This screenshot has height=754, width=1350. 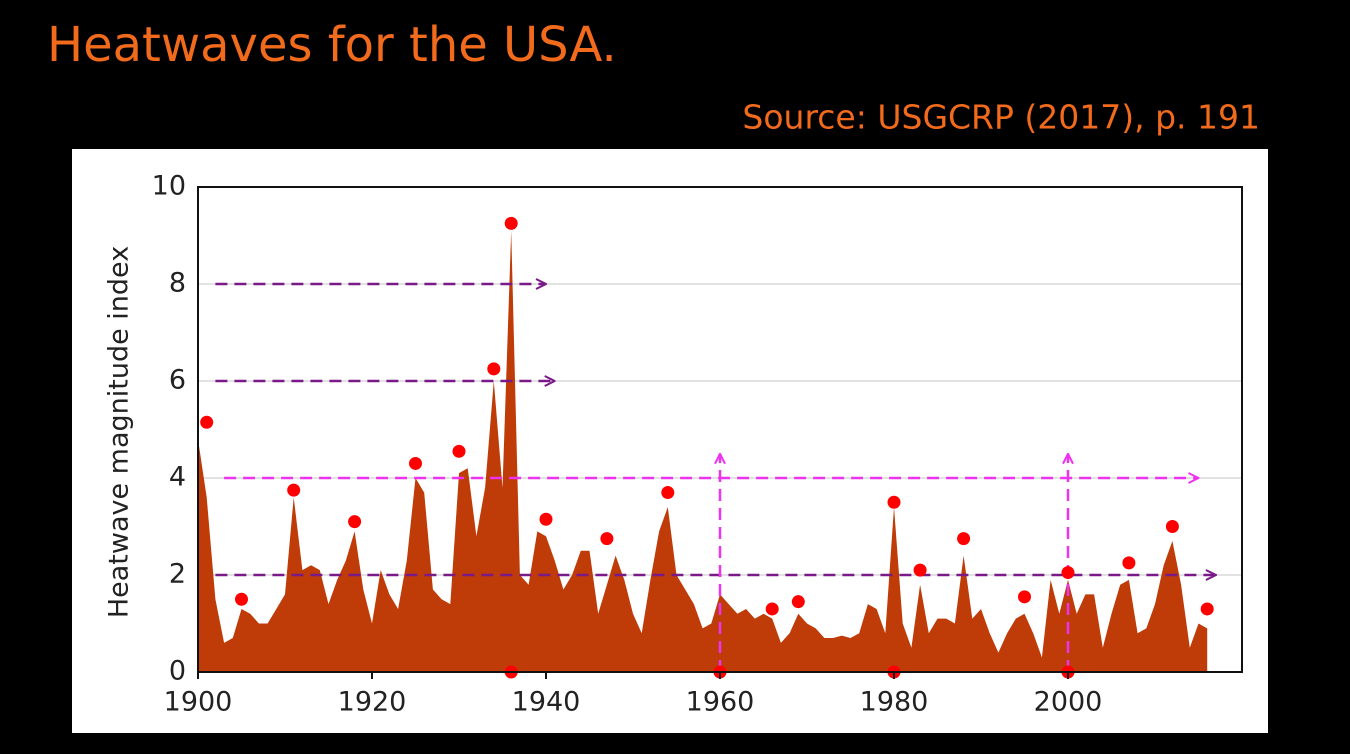 I want to click on x-tick-label: 1920, so click(x=372, y=702).